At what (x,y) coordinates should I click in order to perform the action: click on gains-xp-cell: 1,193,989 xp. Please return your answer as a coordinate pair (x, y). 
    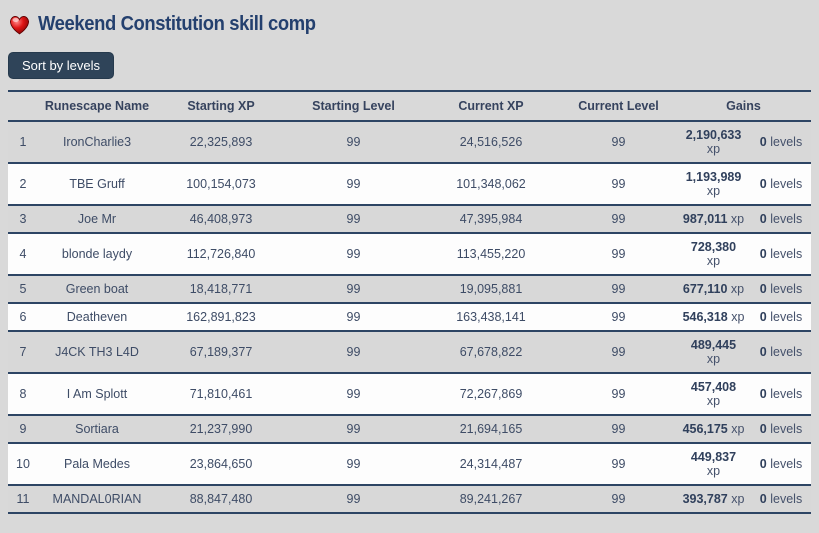
    Looking at the image, I should click on (713, 184).